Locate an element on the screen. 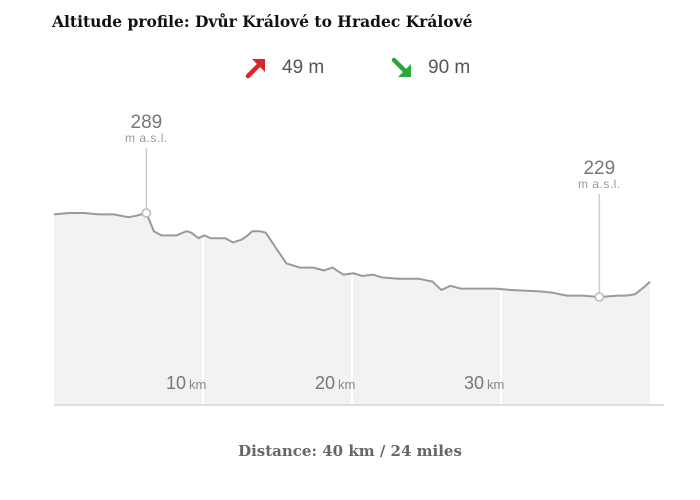 This screenshot has width=700, height=500. annotation-value: 229 is located at coordinates (599, 168).